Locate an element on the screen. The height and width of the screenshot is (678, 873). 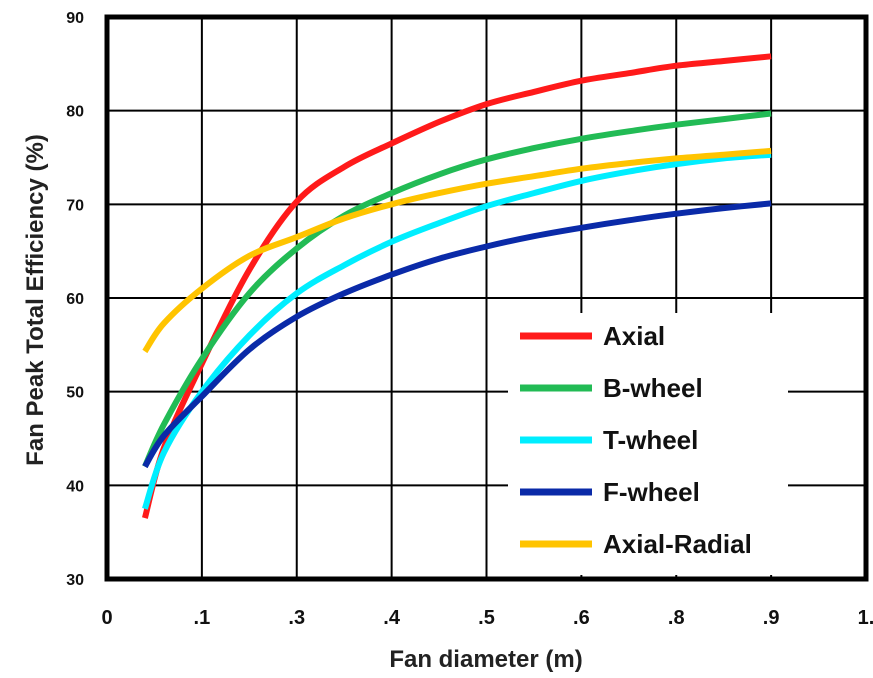
x-tick-label: 0 is located at coordinates (106, 618).